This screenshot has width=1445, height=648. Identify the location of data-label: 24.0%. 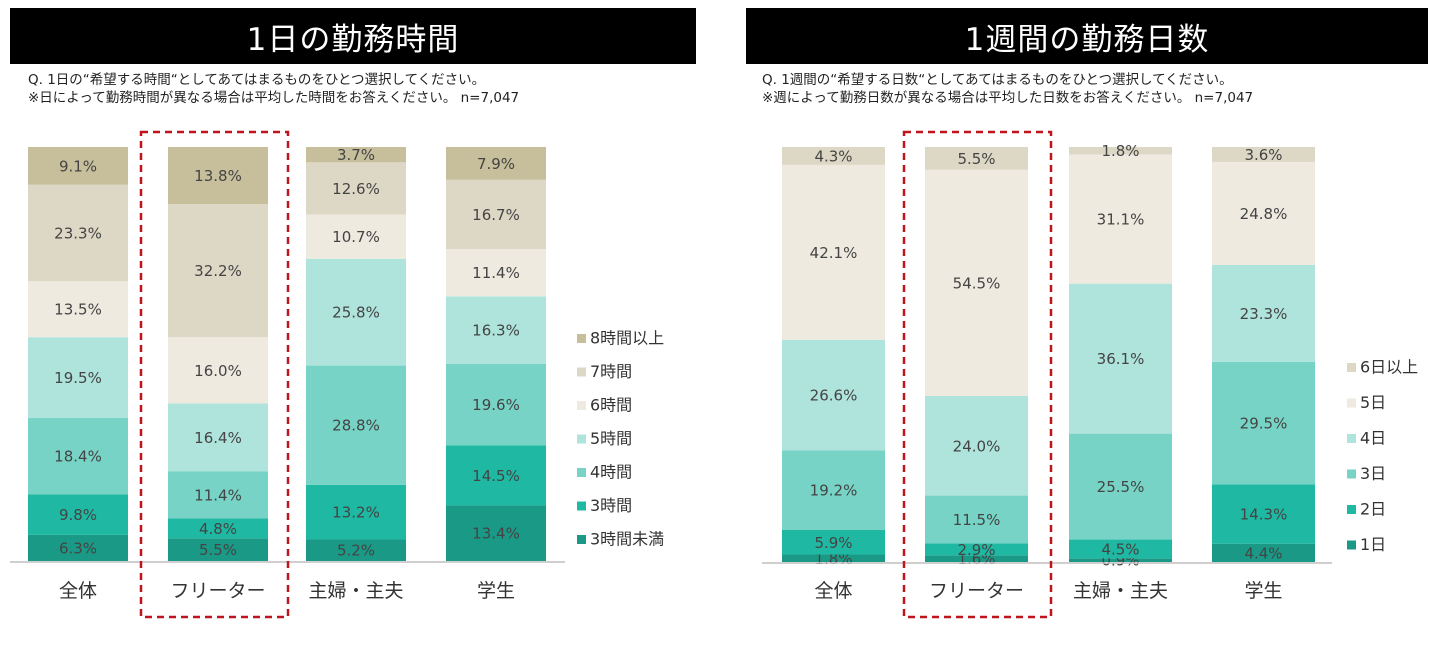
(977, 446).